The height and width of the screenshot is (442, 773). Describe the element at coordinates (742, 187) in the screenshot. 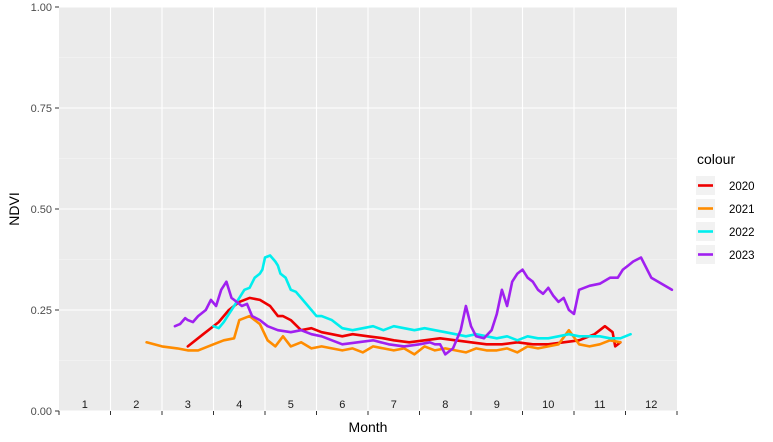

I see `legend-label-2020: 2020` at that location.